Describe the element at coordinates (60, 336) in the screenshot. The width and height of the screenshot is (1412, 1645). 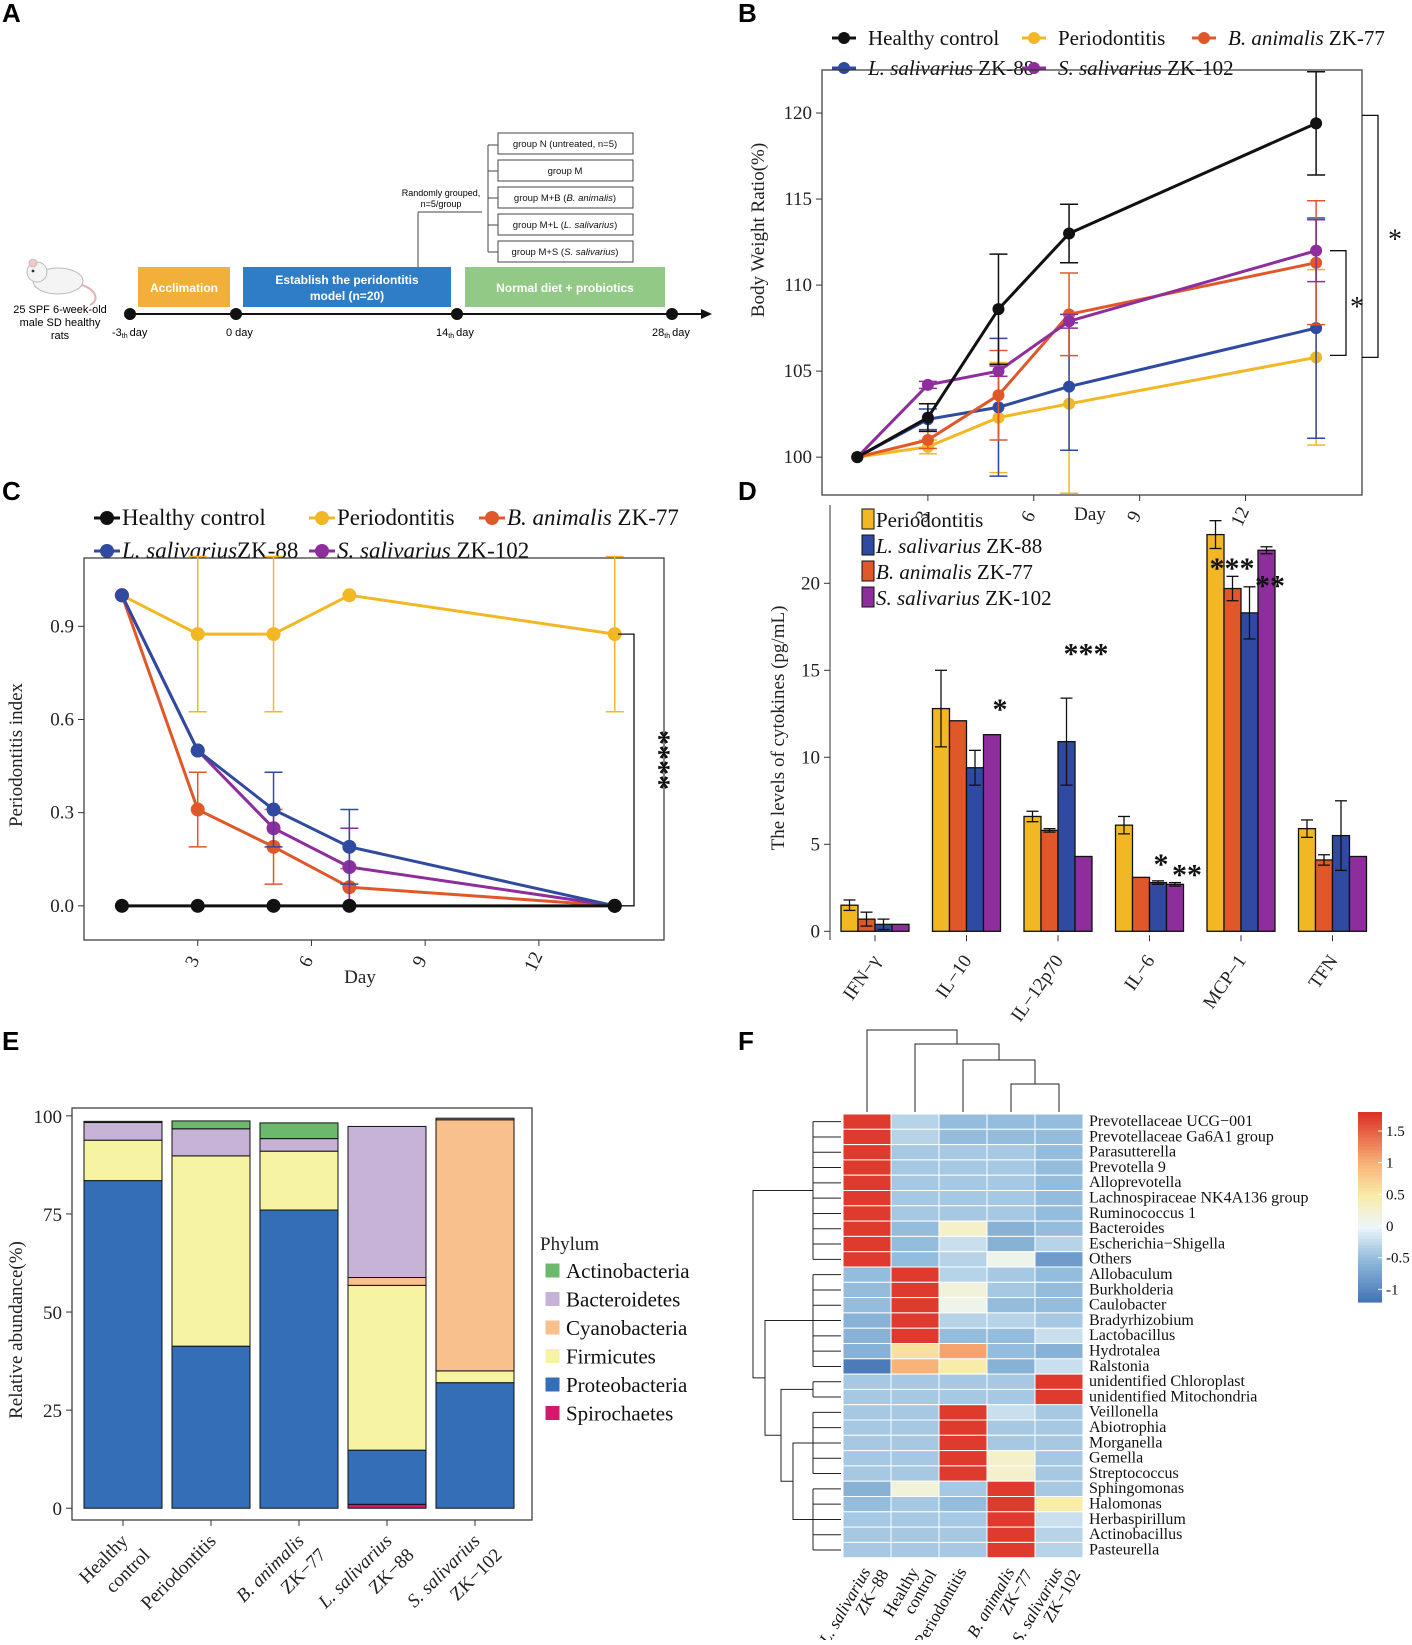
I see `rat-text-3: rats` at that location.